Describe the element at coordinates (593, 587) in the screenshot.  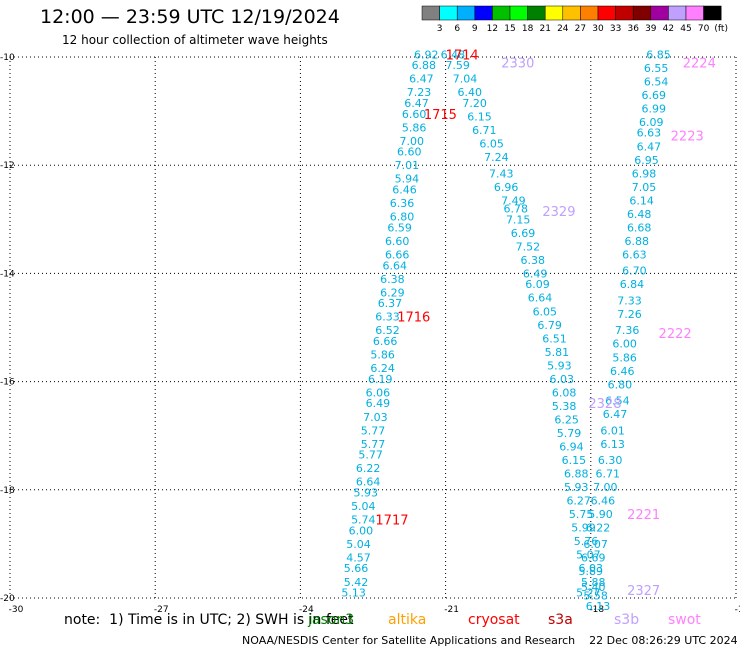
I see `wave-height-value: 5.40` at that location.